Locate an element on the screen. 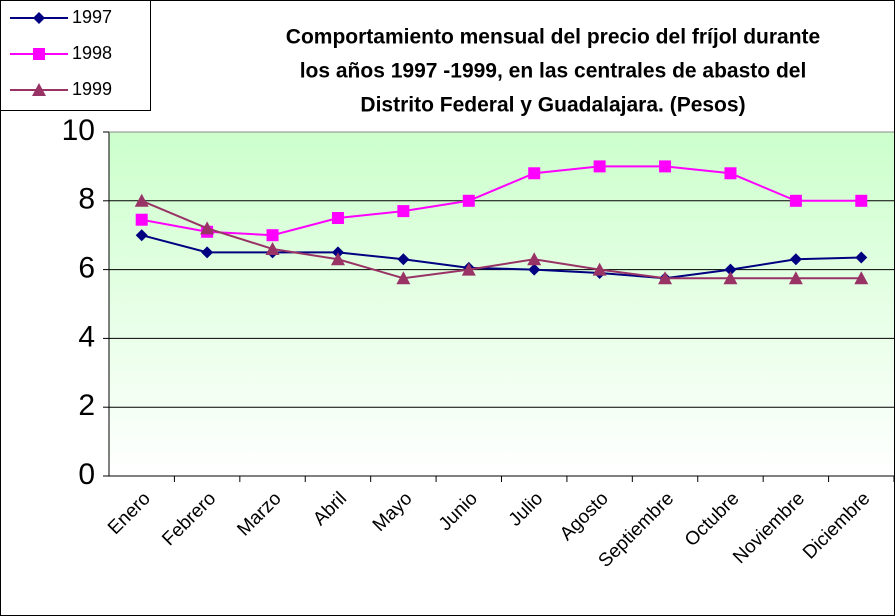  chart-title: Distrito Federal y Guadalajara. (Pesos) is located at coordinates (552, 105).